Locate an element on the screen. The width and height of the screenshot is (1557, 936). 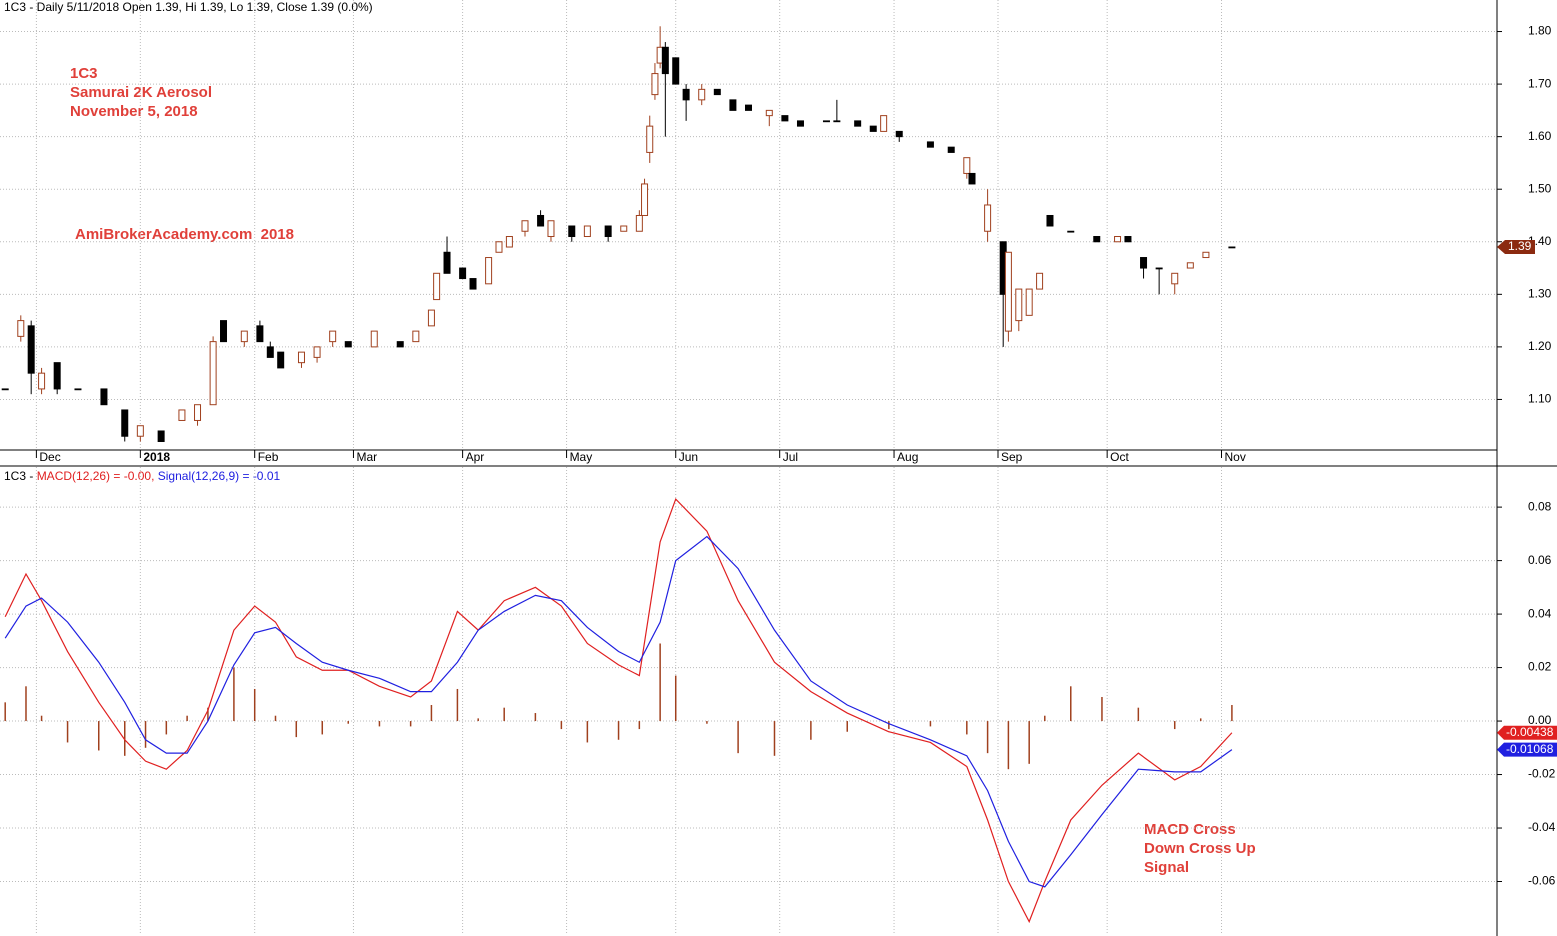
annotation: Down Cross Up is located at coordinates (1200, 848).